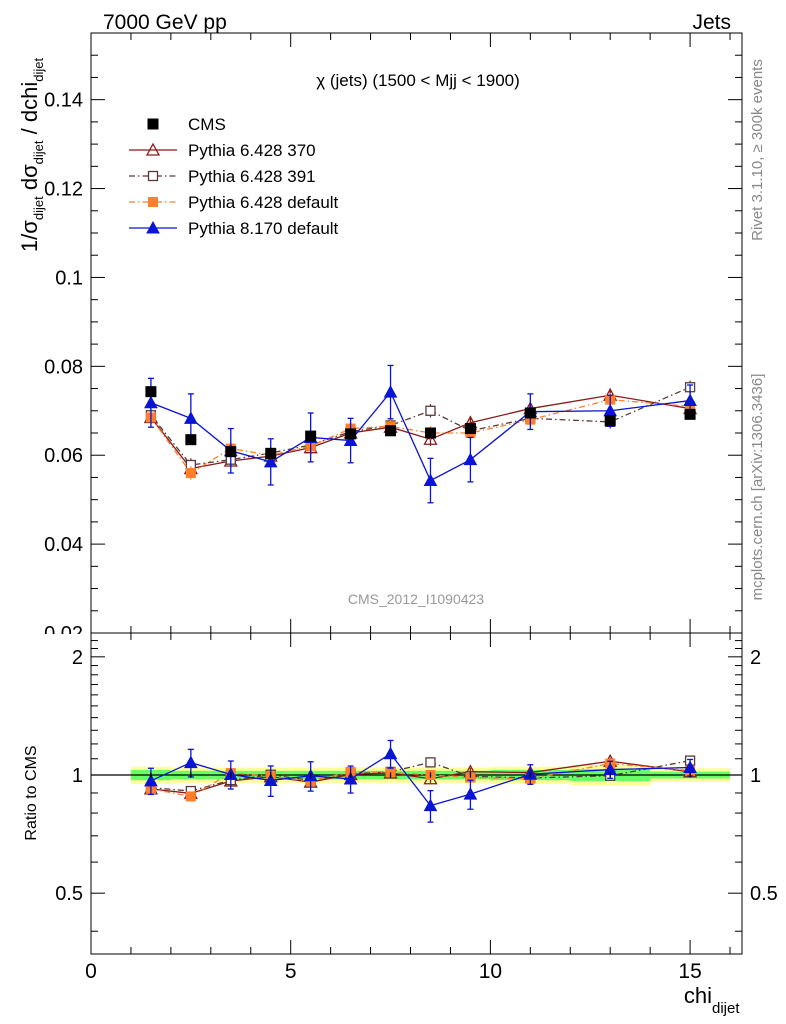  What do you see at coordinates (252, 176) in the screenshot?
I see `legend-label-p6_391: Pythia 6.428 391` at bounding box center [252, 176].